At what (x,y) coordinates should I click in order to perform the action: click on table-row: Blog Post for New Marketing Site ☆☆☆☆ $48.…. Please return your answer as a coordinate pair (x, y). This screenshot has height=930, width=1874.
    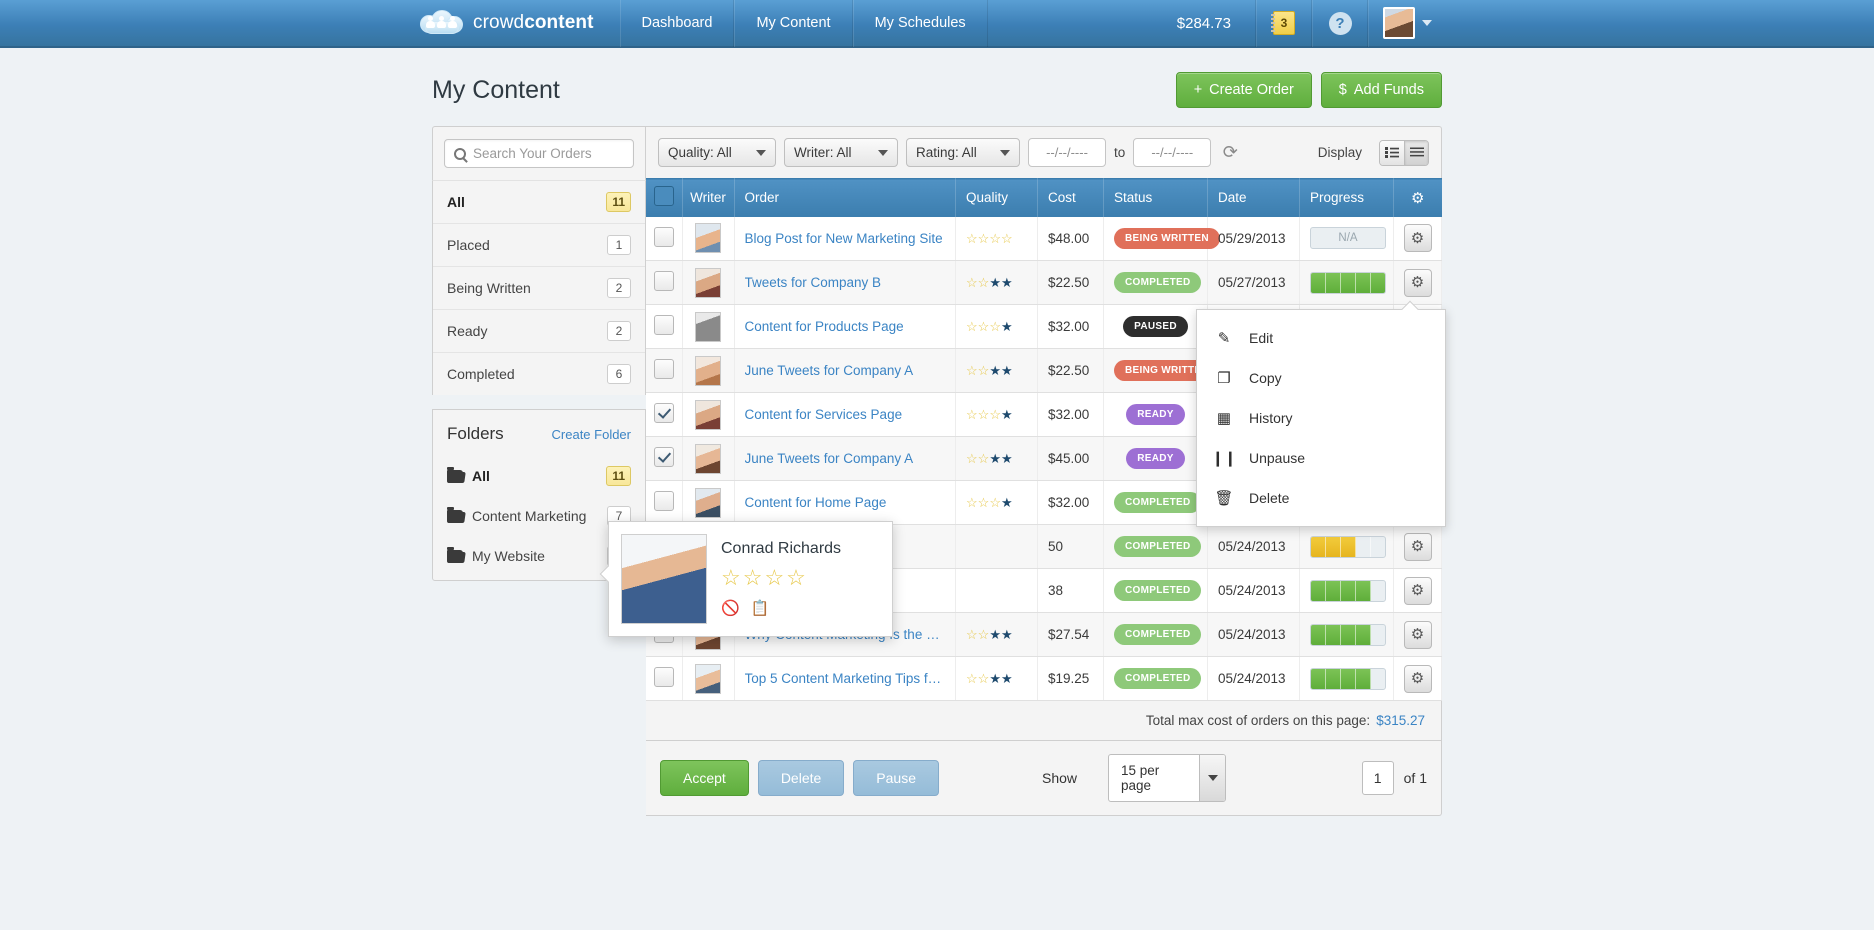
    Looking at the image, I should click on (1044, 238).